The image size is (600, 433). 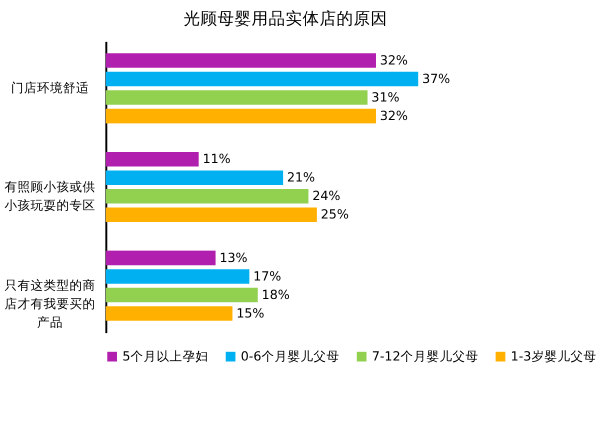 I want to click on y-tick-label: 门店环境舒适, so click(x=50, y=88).